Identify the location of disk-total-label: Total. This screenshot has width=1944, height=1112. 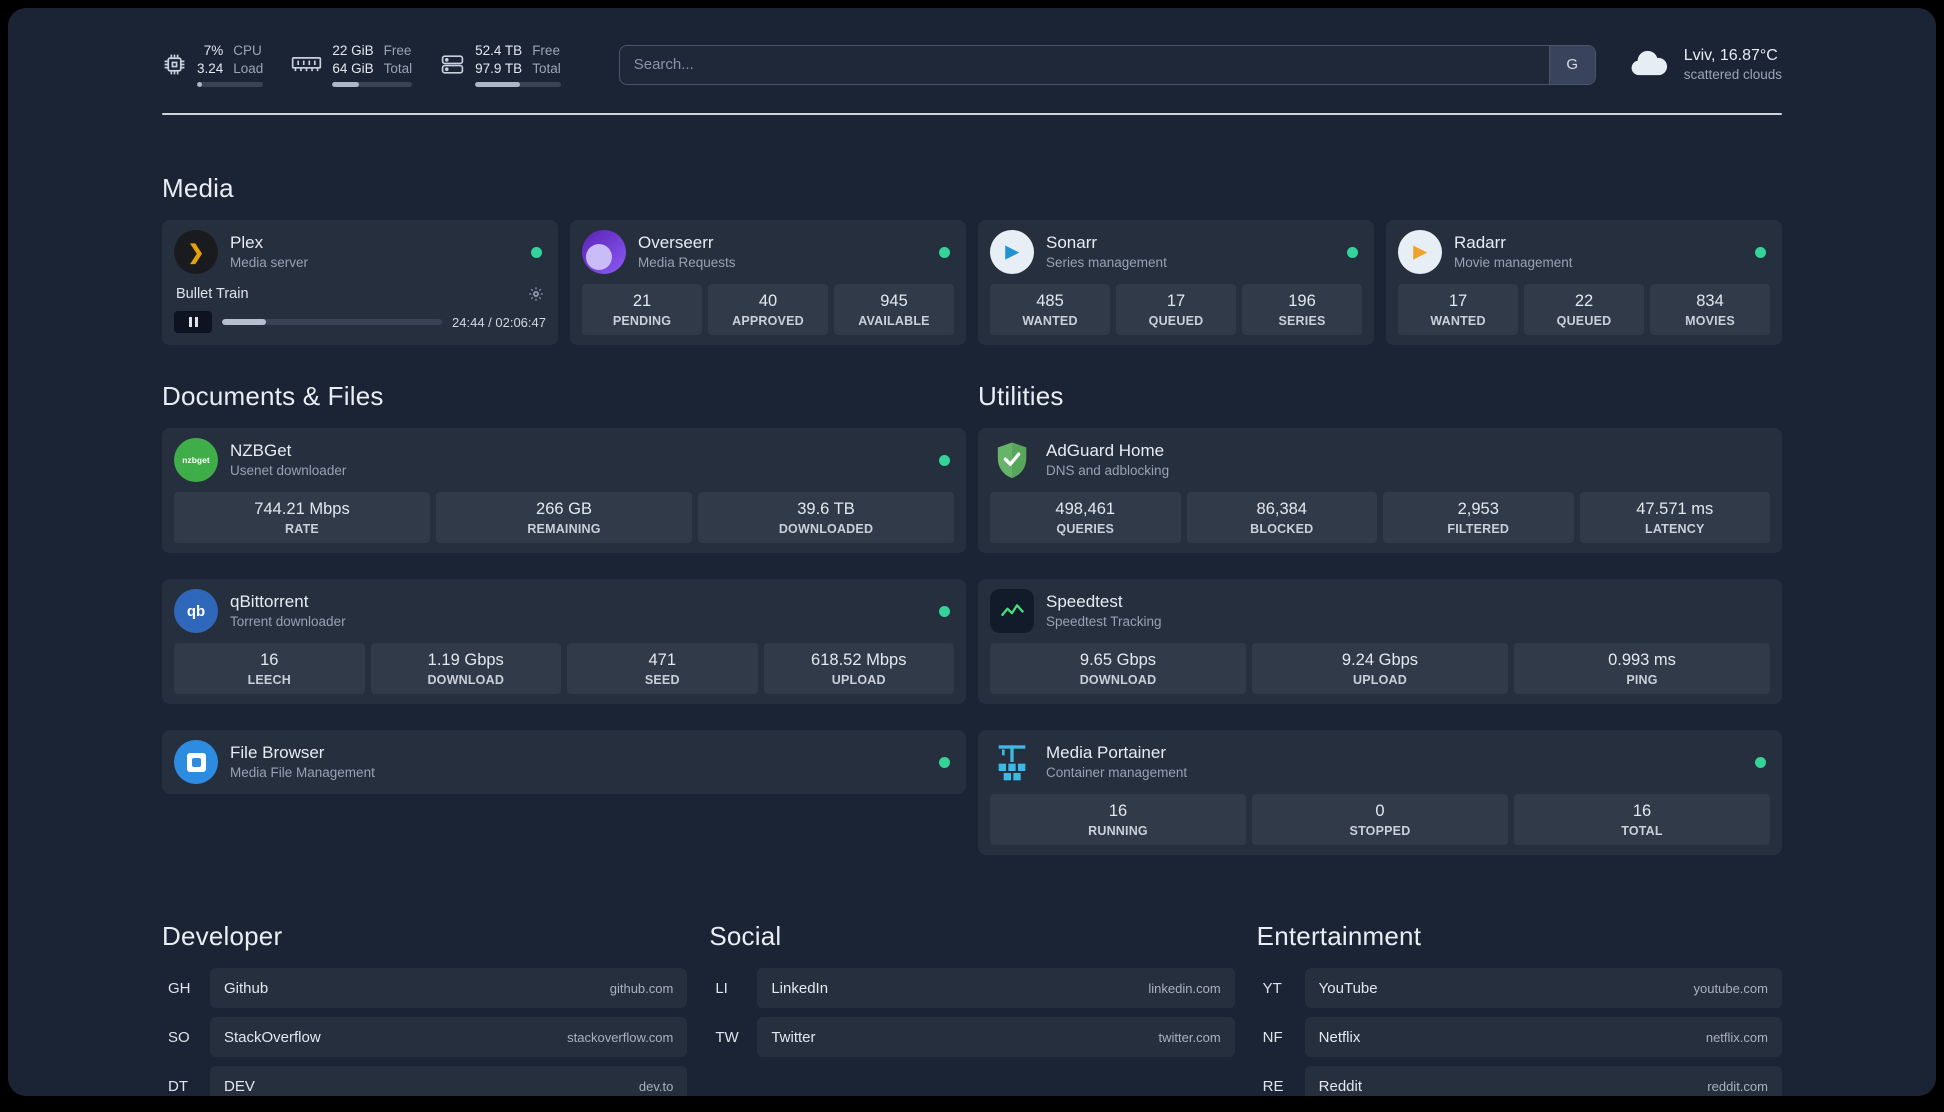
(546, 68).